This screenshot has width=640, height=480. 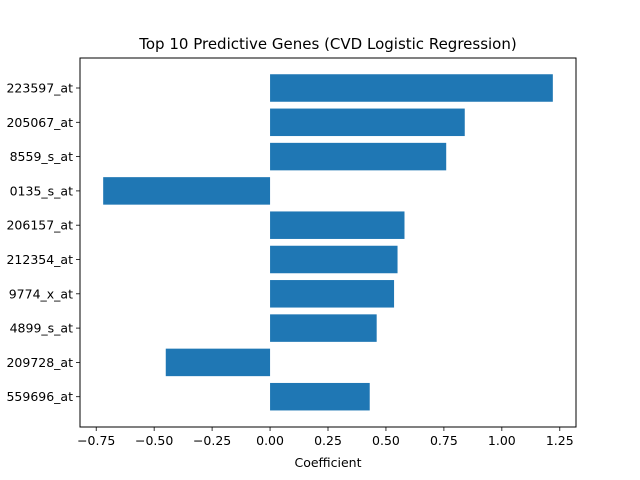 I want to click on bar-212354_at, so click(x=334, y=259).